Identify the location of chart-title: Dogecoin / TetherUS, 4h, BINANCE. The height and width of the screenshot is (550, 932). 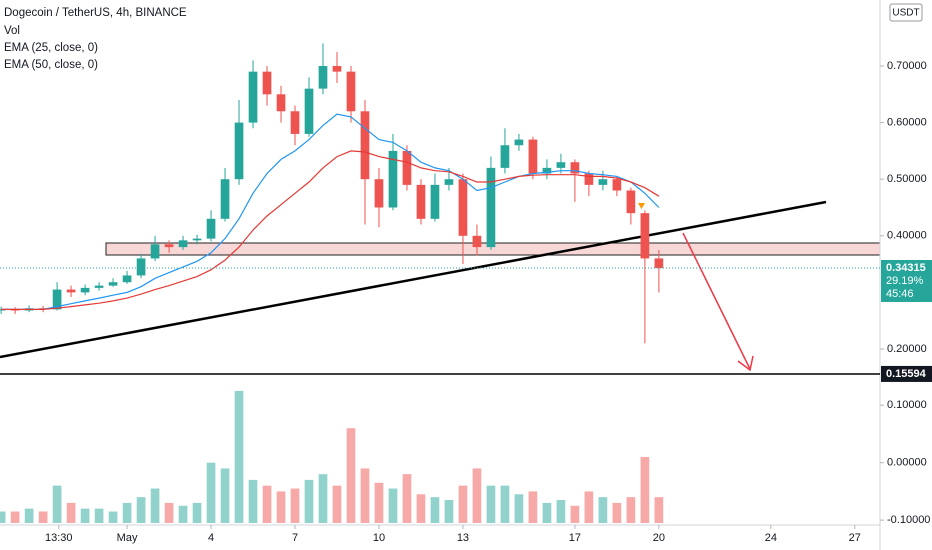
(95, 13).